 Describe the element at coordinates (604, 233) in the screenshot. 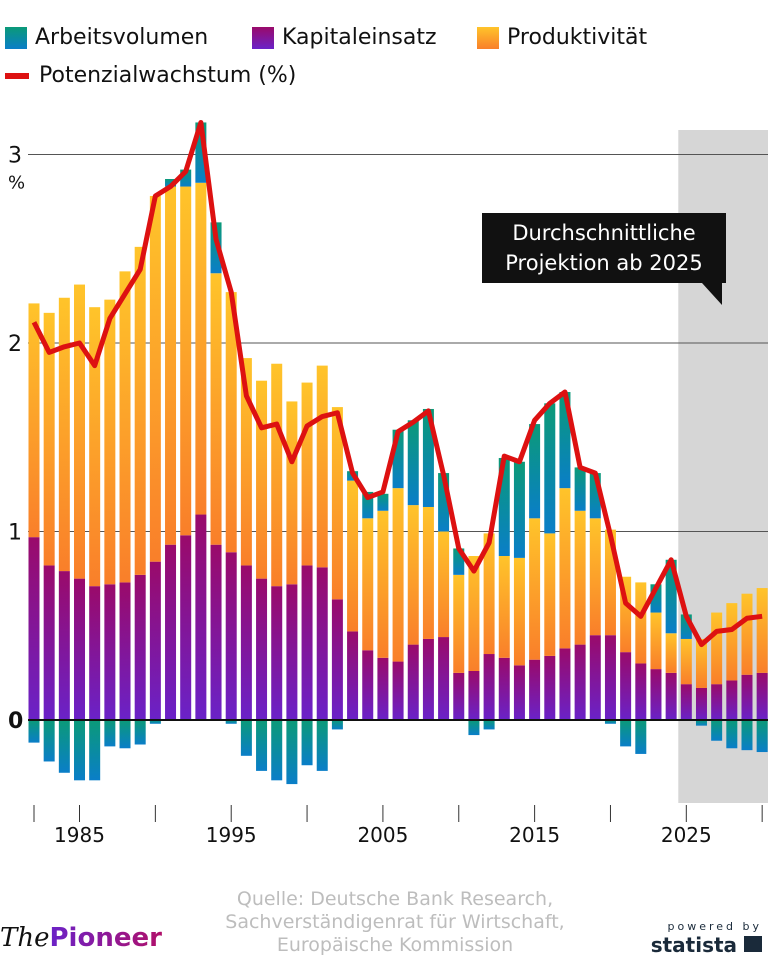

I see `annotation-line: Durchschnittliche` at that location.